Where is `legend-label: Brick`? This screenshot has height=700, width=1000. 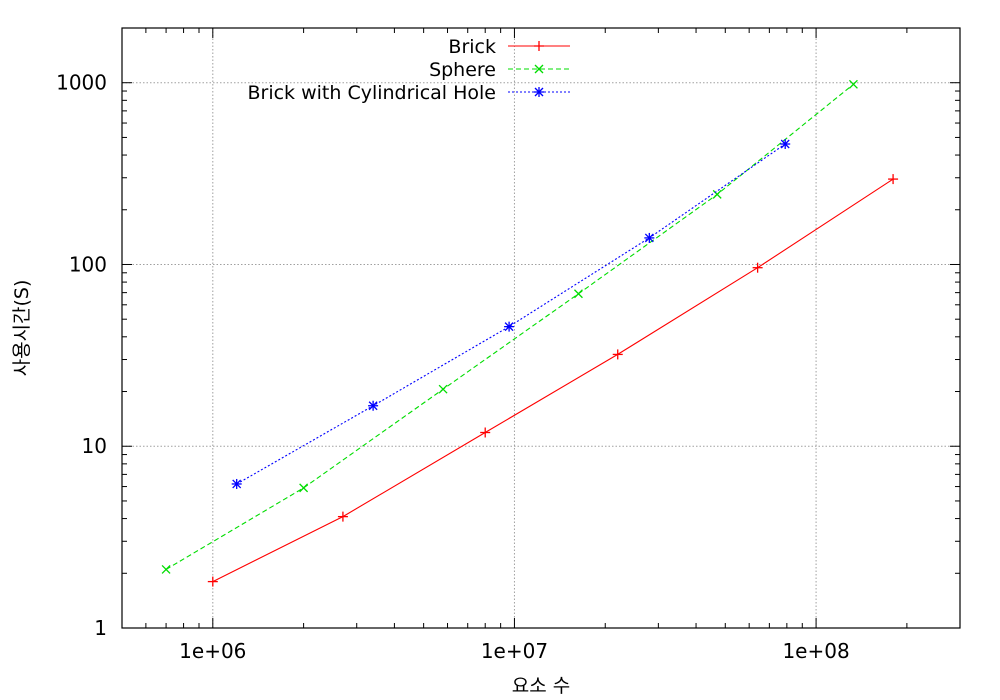
legend-label: Brick is located at coordinates (472, 47).